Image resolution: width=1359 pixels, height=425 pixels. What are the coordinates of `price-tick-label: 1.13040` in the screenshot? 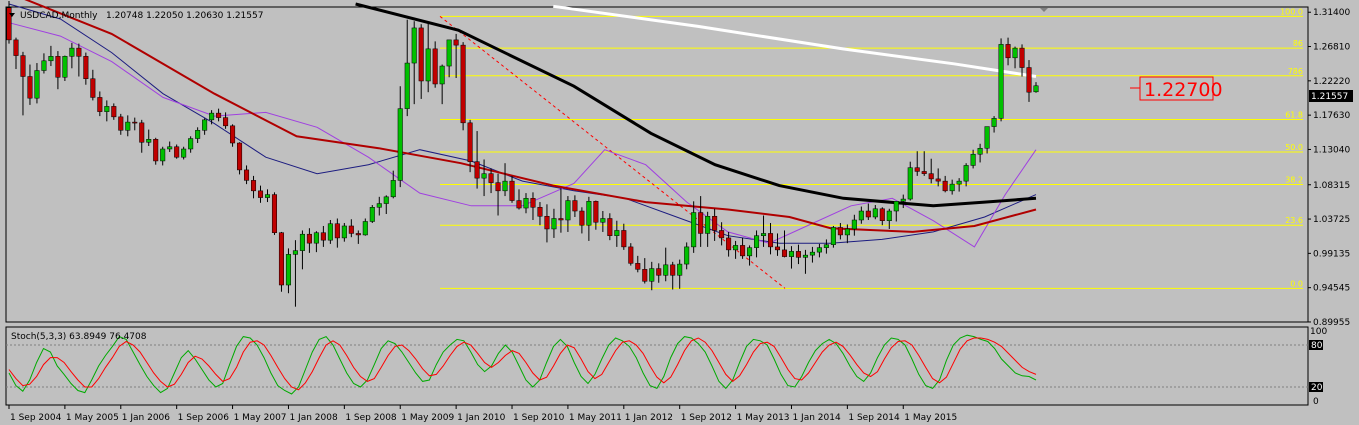 It's located at (1331, 150).